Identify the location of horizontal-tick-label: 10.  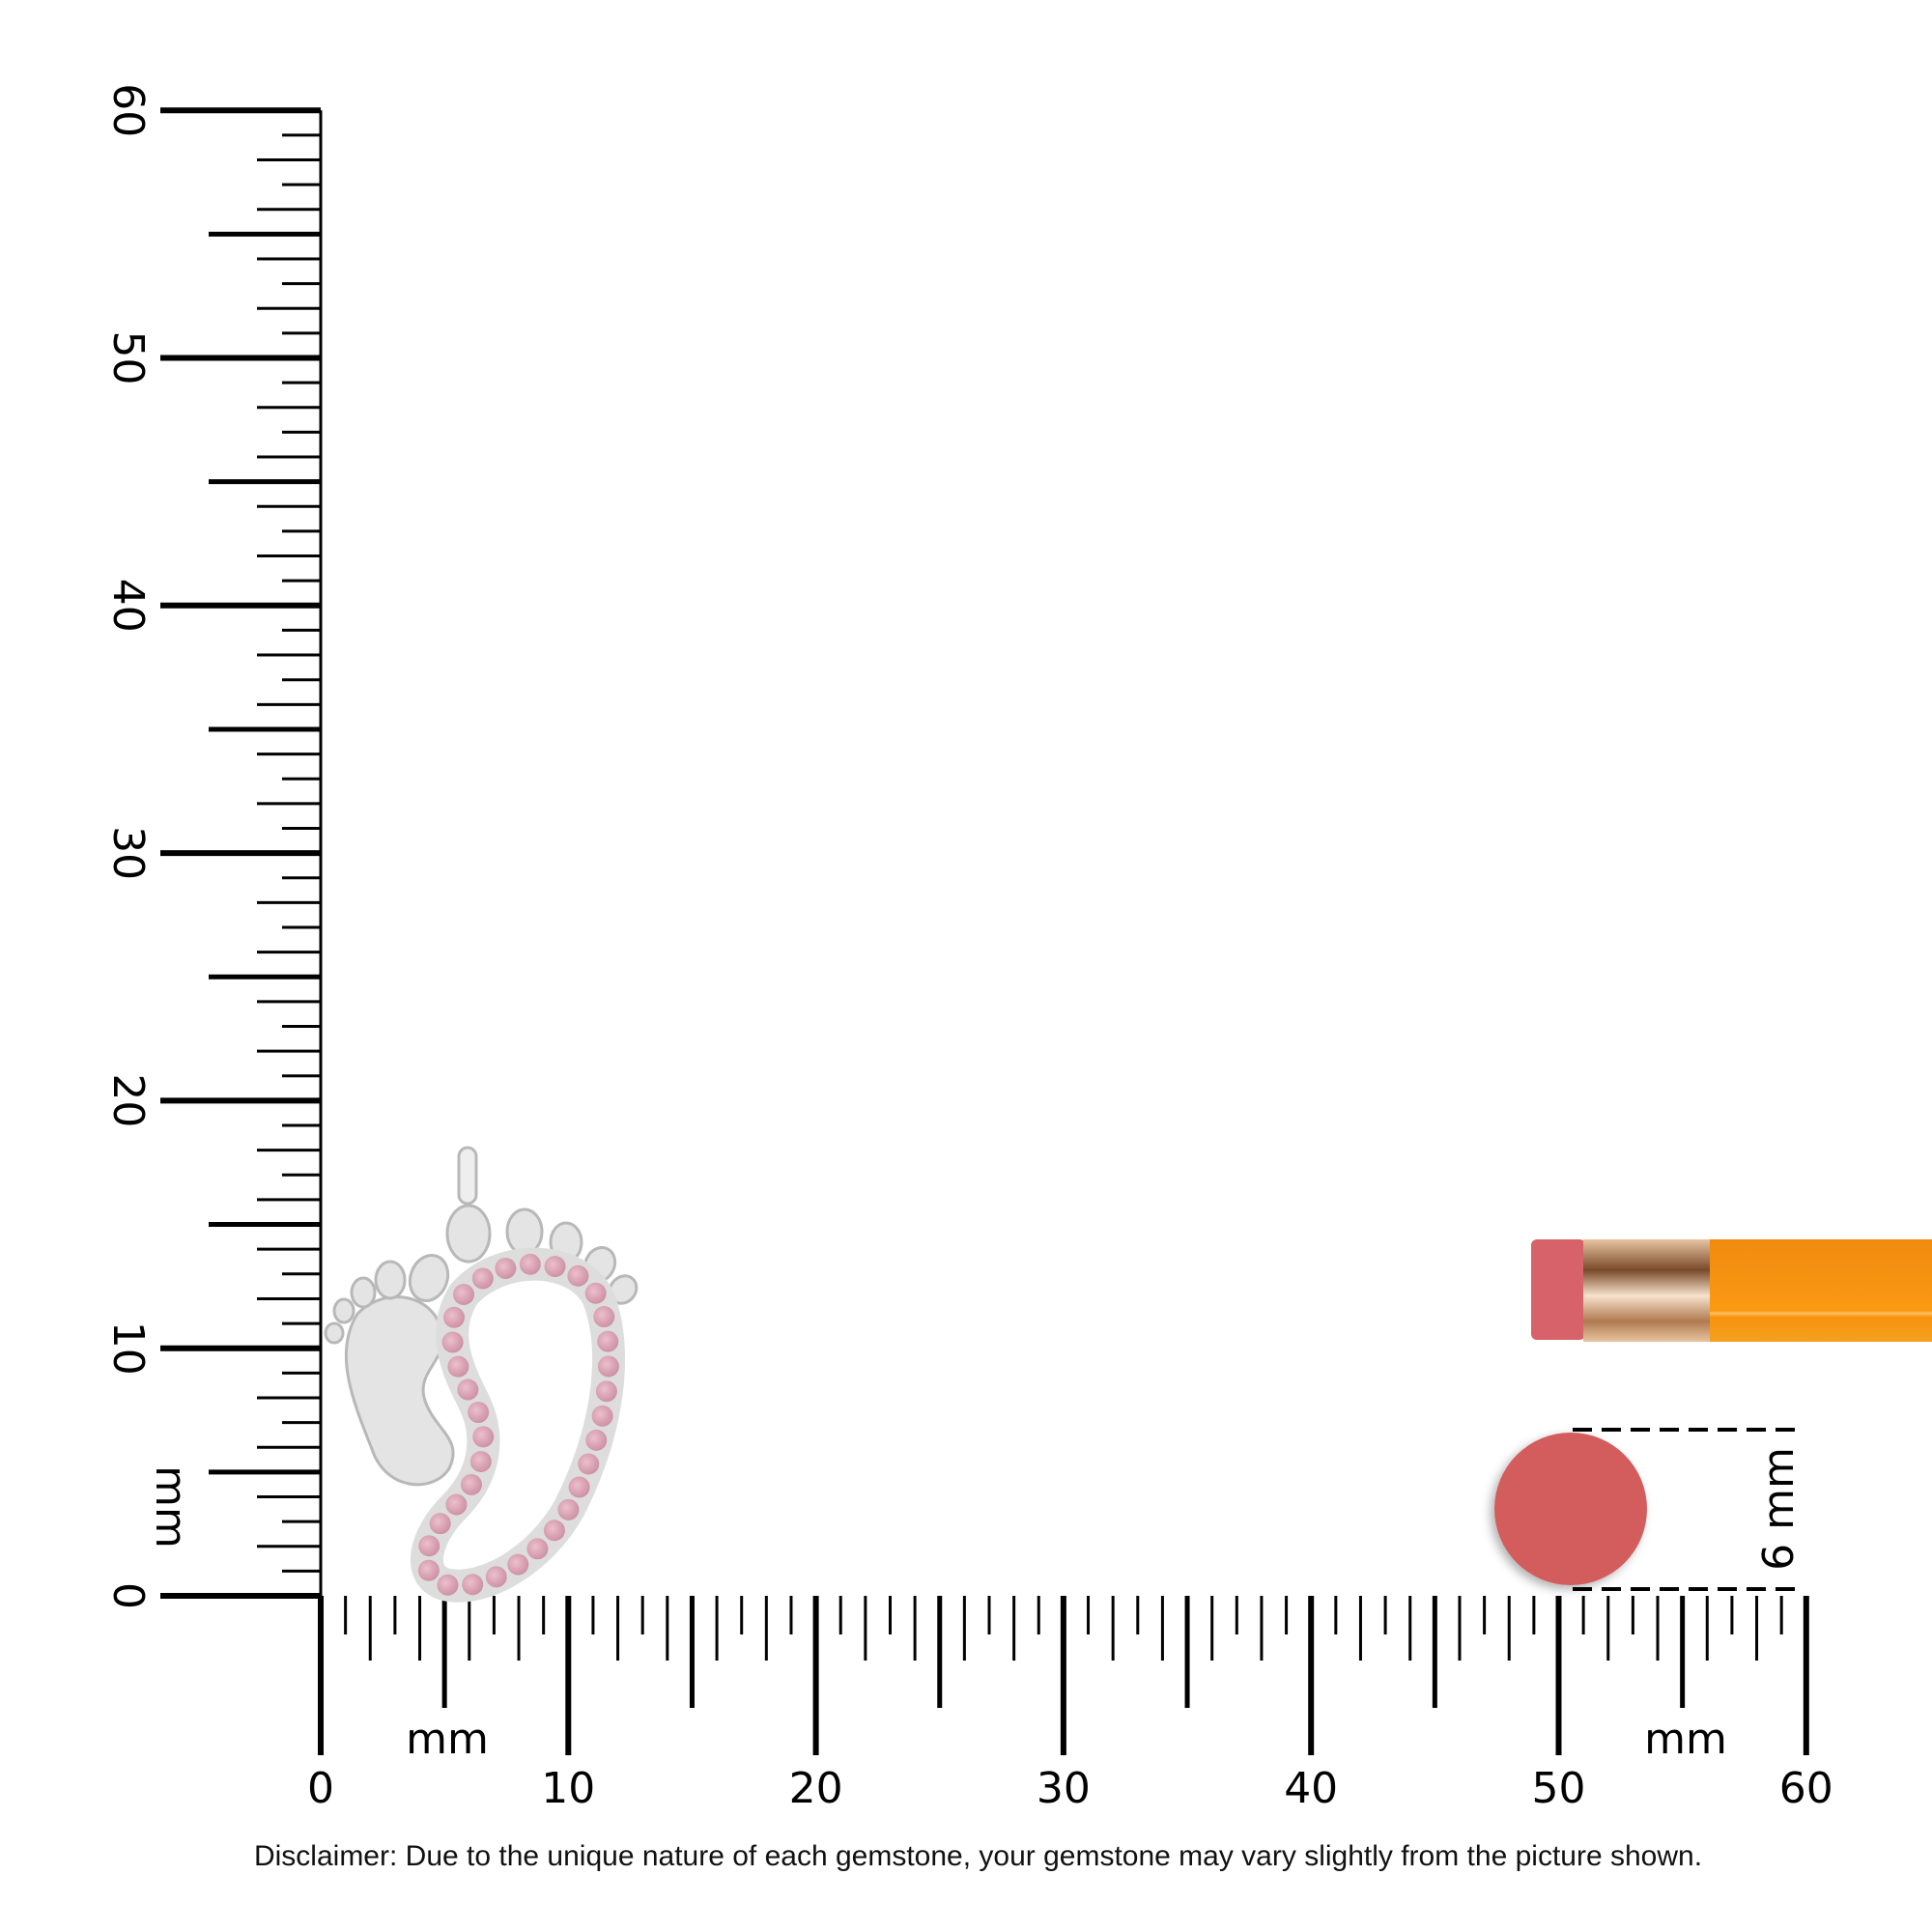
(568, 1788).